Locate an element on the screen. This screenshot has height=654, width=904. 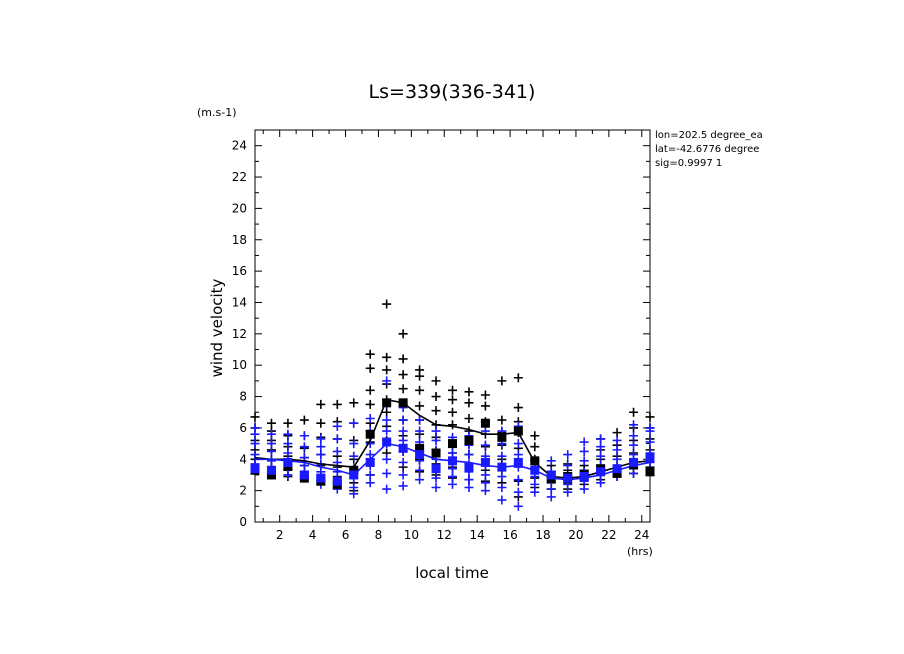
x-tick-label: 16 is located at coordinates (509, 535).